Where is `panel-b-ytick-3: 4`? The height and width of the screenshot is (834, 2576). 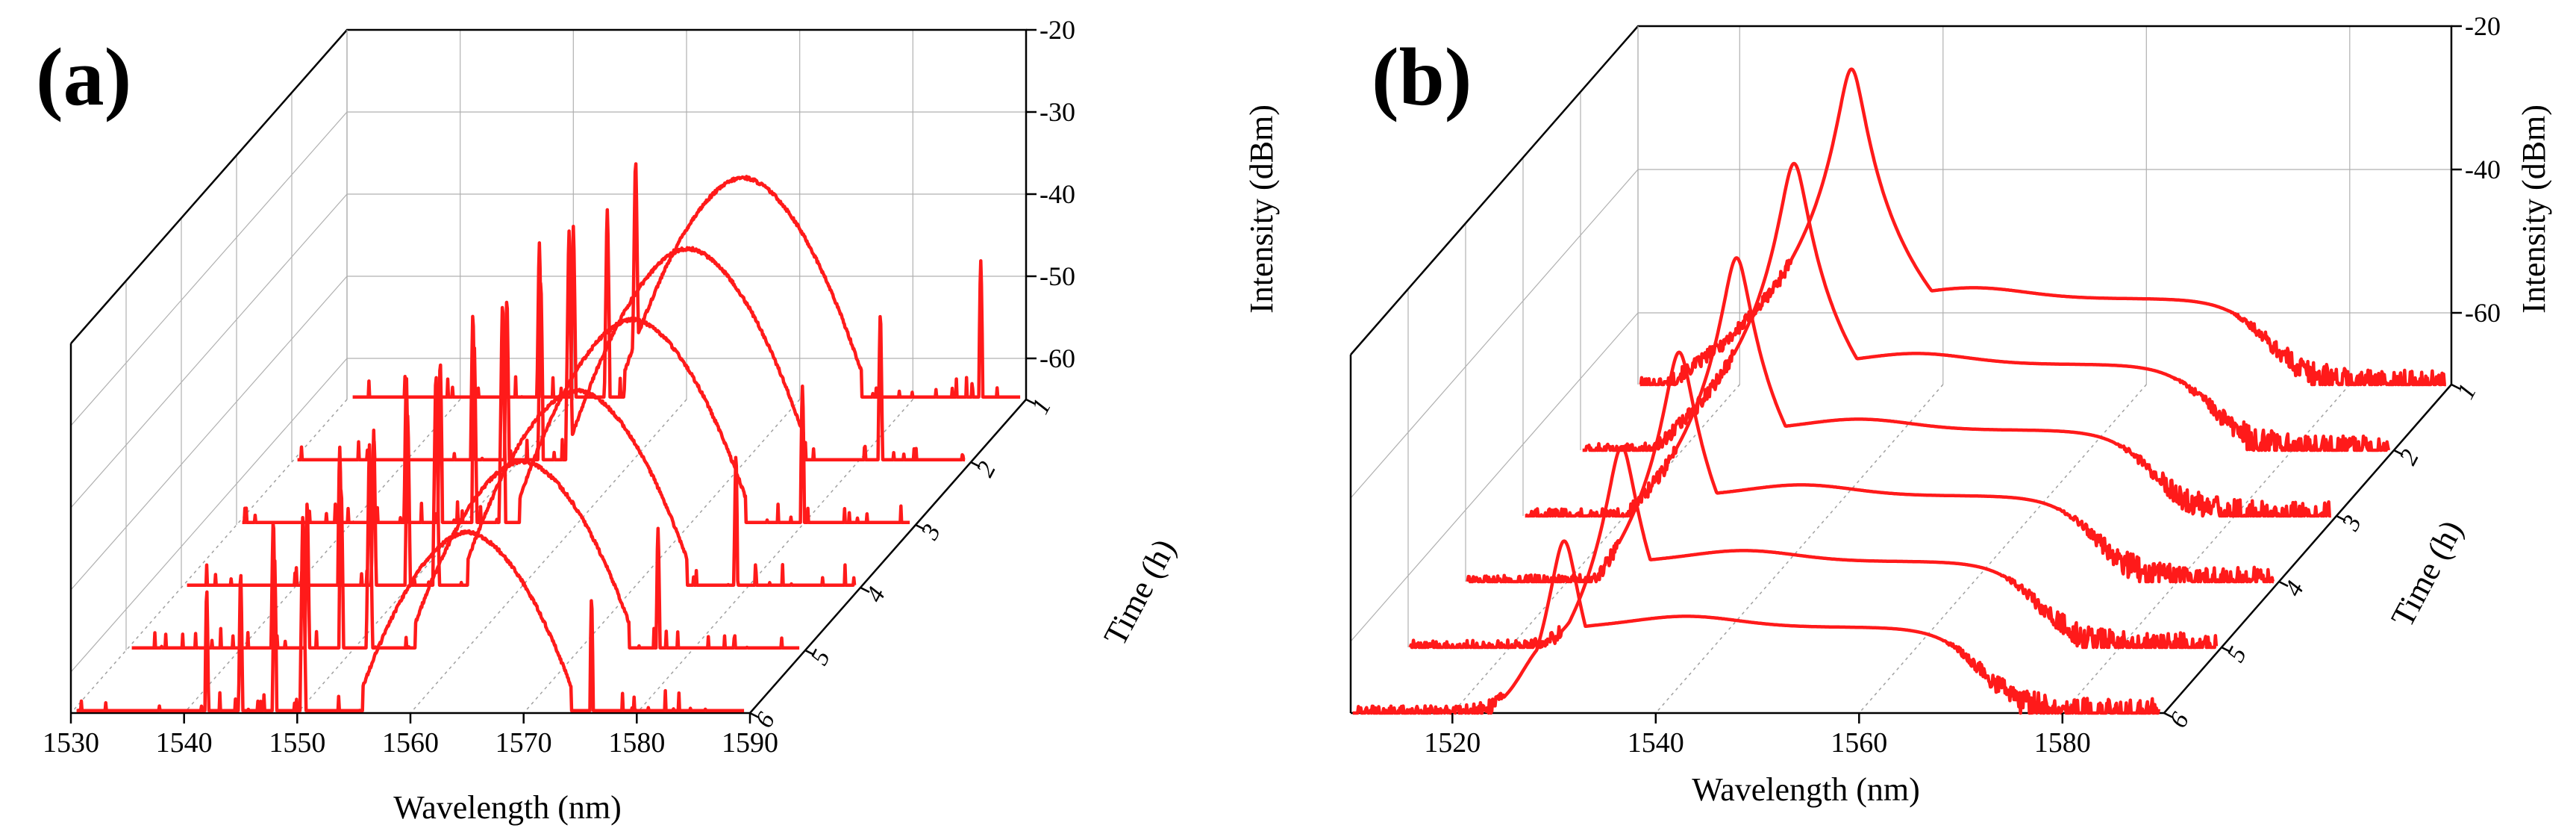
panel-b-ytick-3: 4 is located at coordinates (2294, 588).